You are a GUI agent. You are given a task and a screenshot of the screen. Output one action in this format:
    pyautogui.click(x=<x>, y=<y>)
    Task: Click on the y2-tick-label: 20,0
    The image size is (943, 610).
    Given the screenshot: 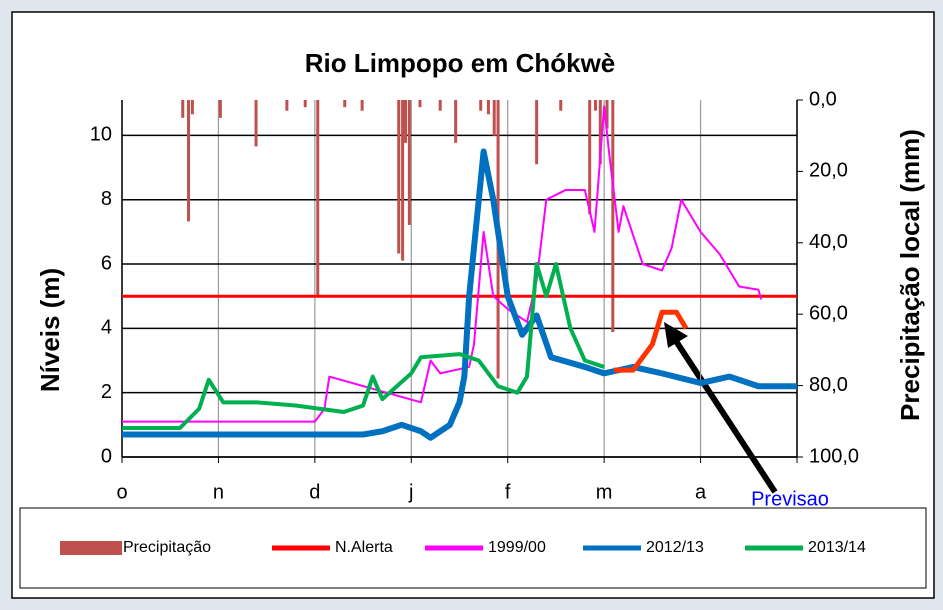 What is the action you would take?
    pyautogui.click(x=828, y=171)
    